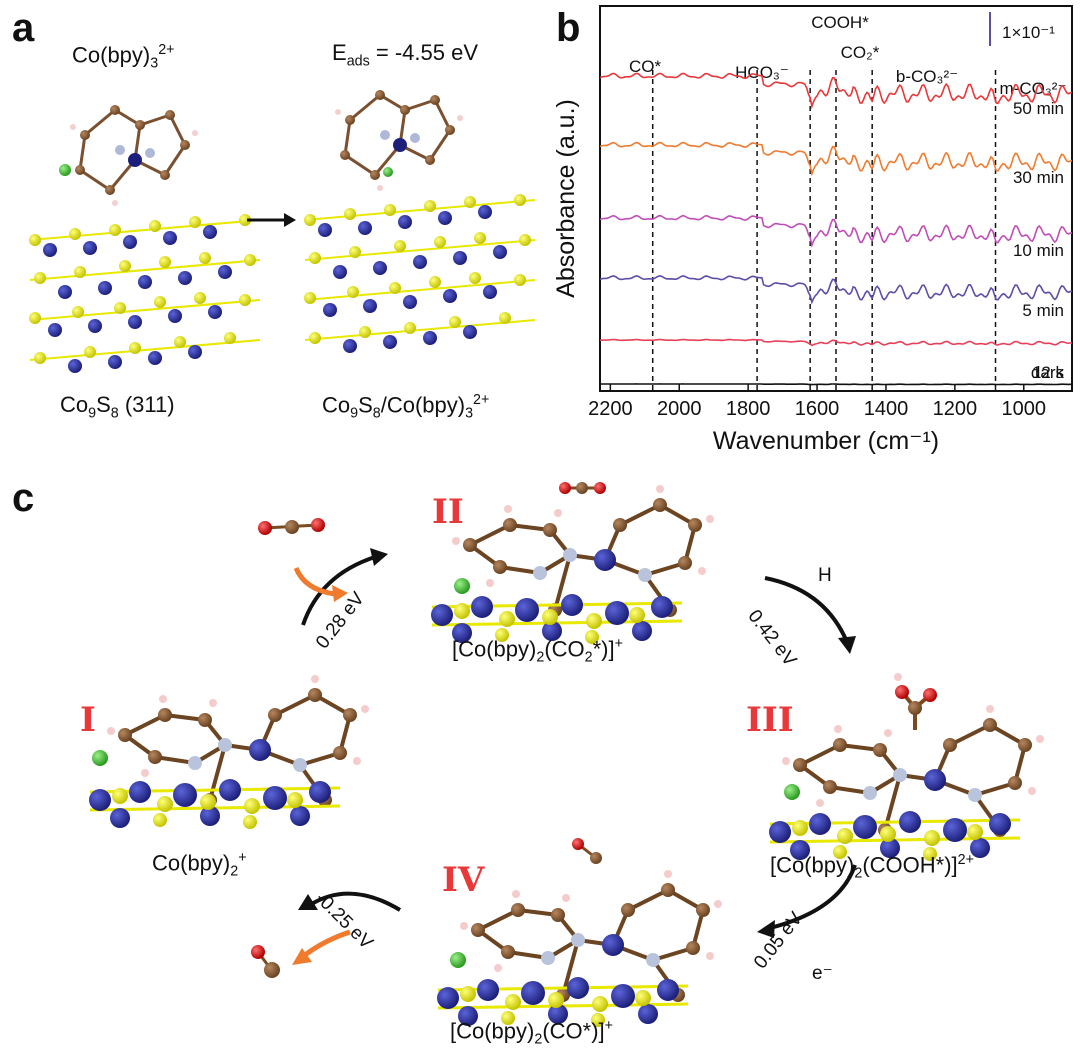 The height and width of the screenshot is (1057, 1080). Describe the element at coordinates (282, 231) in the screenshot. I see `panel-a-structures` at that location.